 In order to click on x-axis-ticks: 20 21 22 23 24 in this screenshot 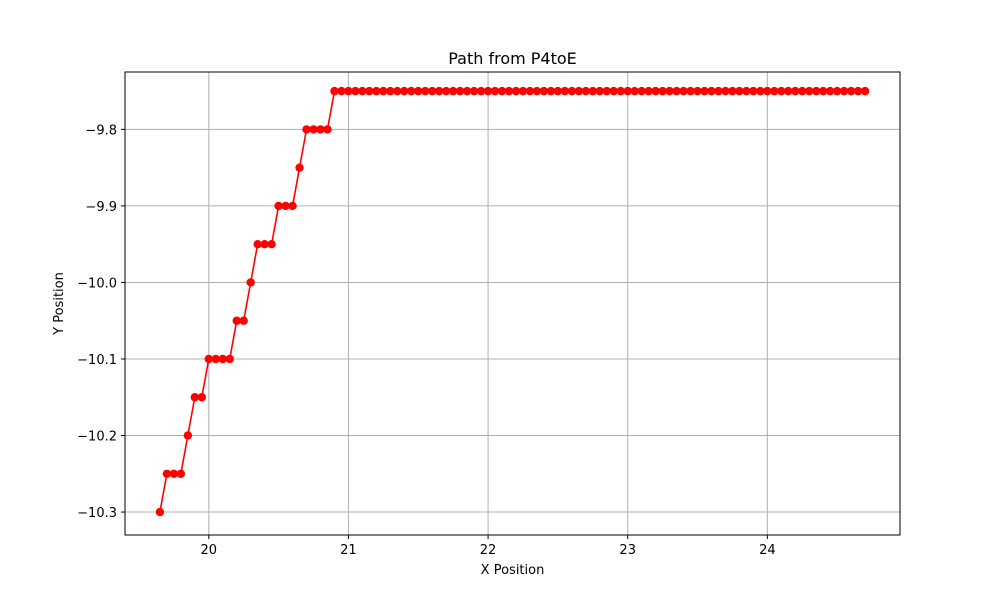, I will do `click(488, 546)`.